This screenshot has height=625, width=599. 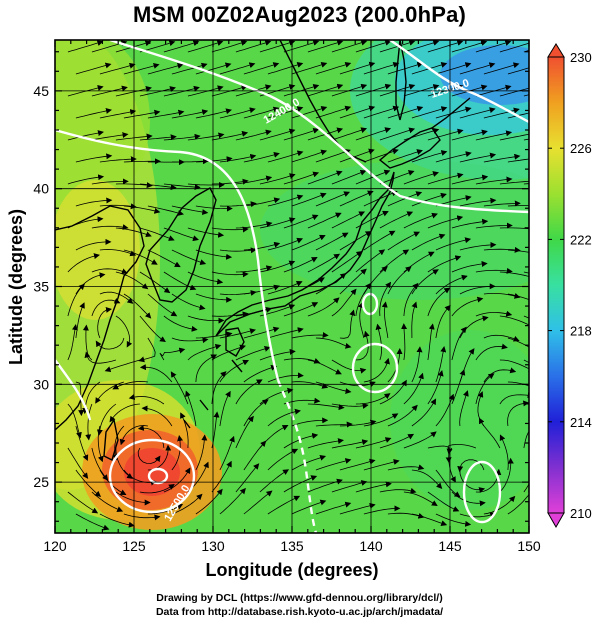 What do you see at coordinates (41, 189) in the screenshot?
I see `y-tick-label: 40` at bounding box center [41, 189].